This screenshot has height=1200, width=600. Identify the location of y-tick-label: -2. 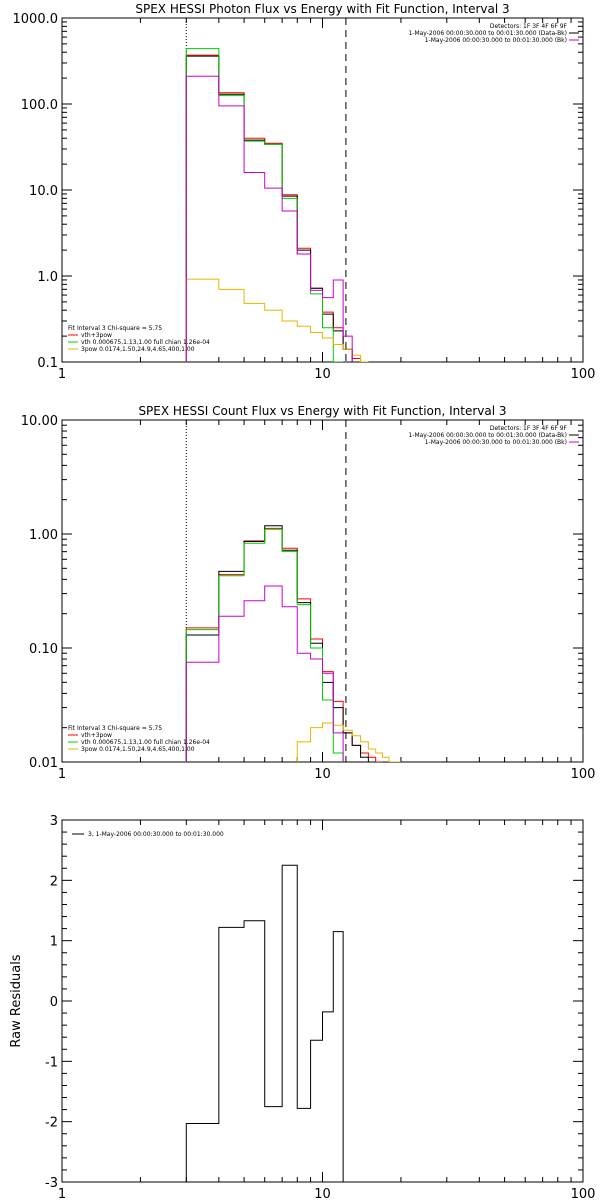
(51, 1123).